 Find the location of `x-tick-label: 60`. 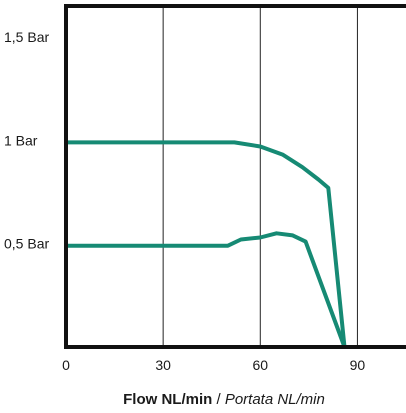

x-tick-label: 60 is located at coordinates (260, 365).